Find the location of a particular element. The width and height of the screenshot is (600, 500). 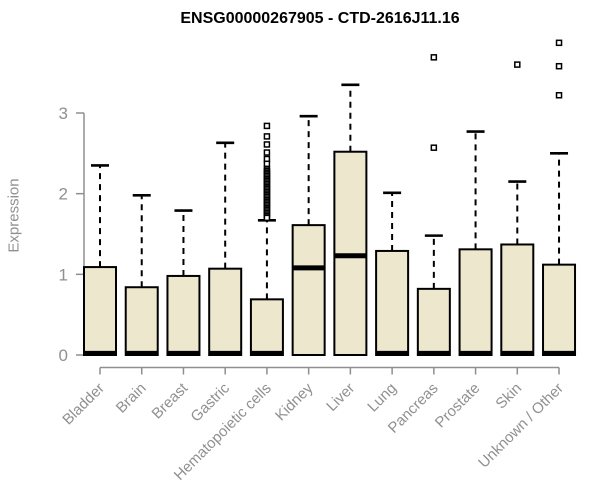

x-category-label: Liver is located at coordinates (340, 397).